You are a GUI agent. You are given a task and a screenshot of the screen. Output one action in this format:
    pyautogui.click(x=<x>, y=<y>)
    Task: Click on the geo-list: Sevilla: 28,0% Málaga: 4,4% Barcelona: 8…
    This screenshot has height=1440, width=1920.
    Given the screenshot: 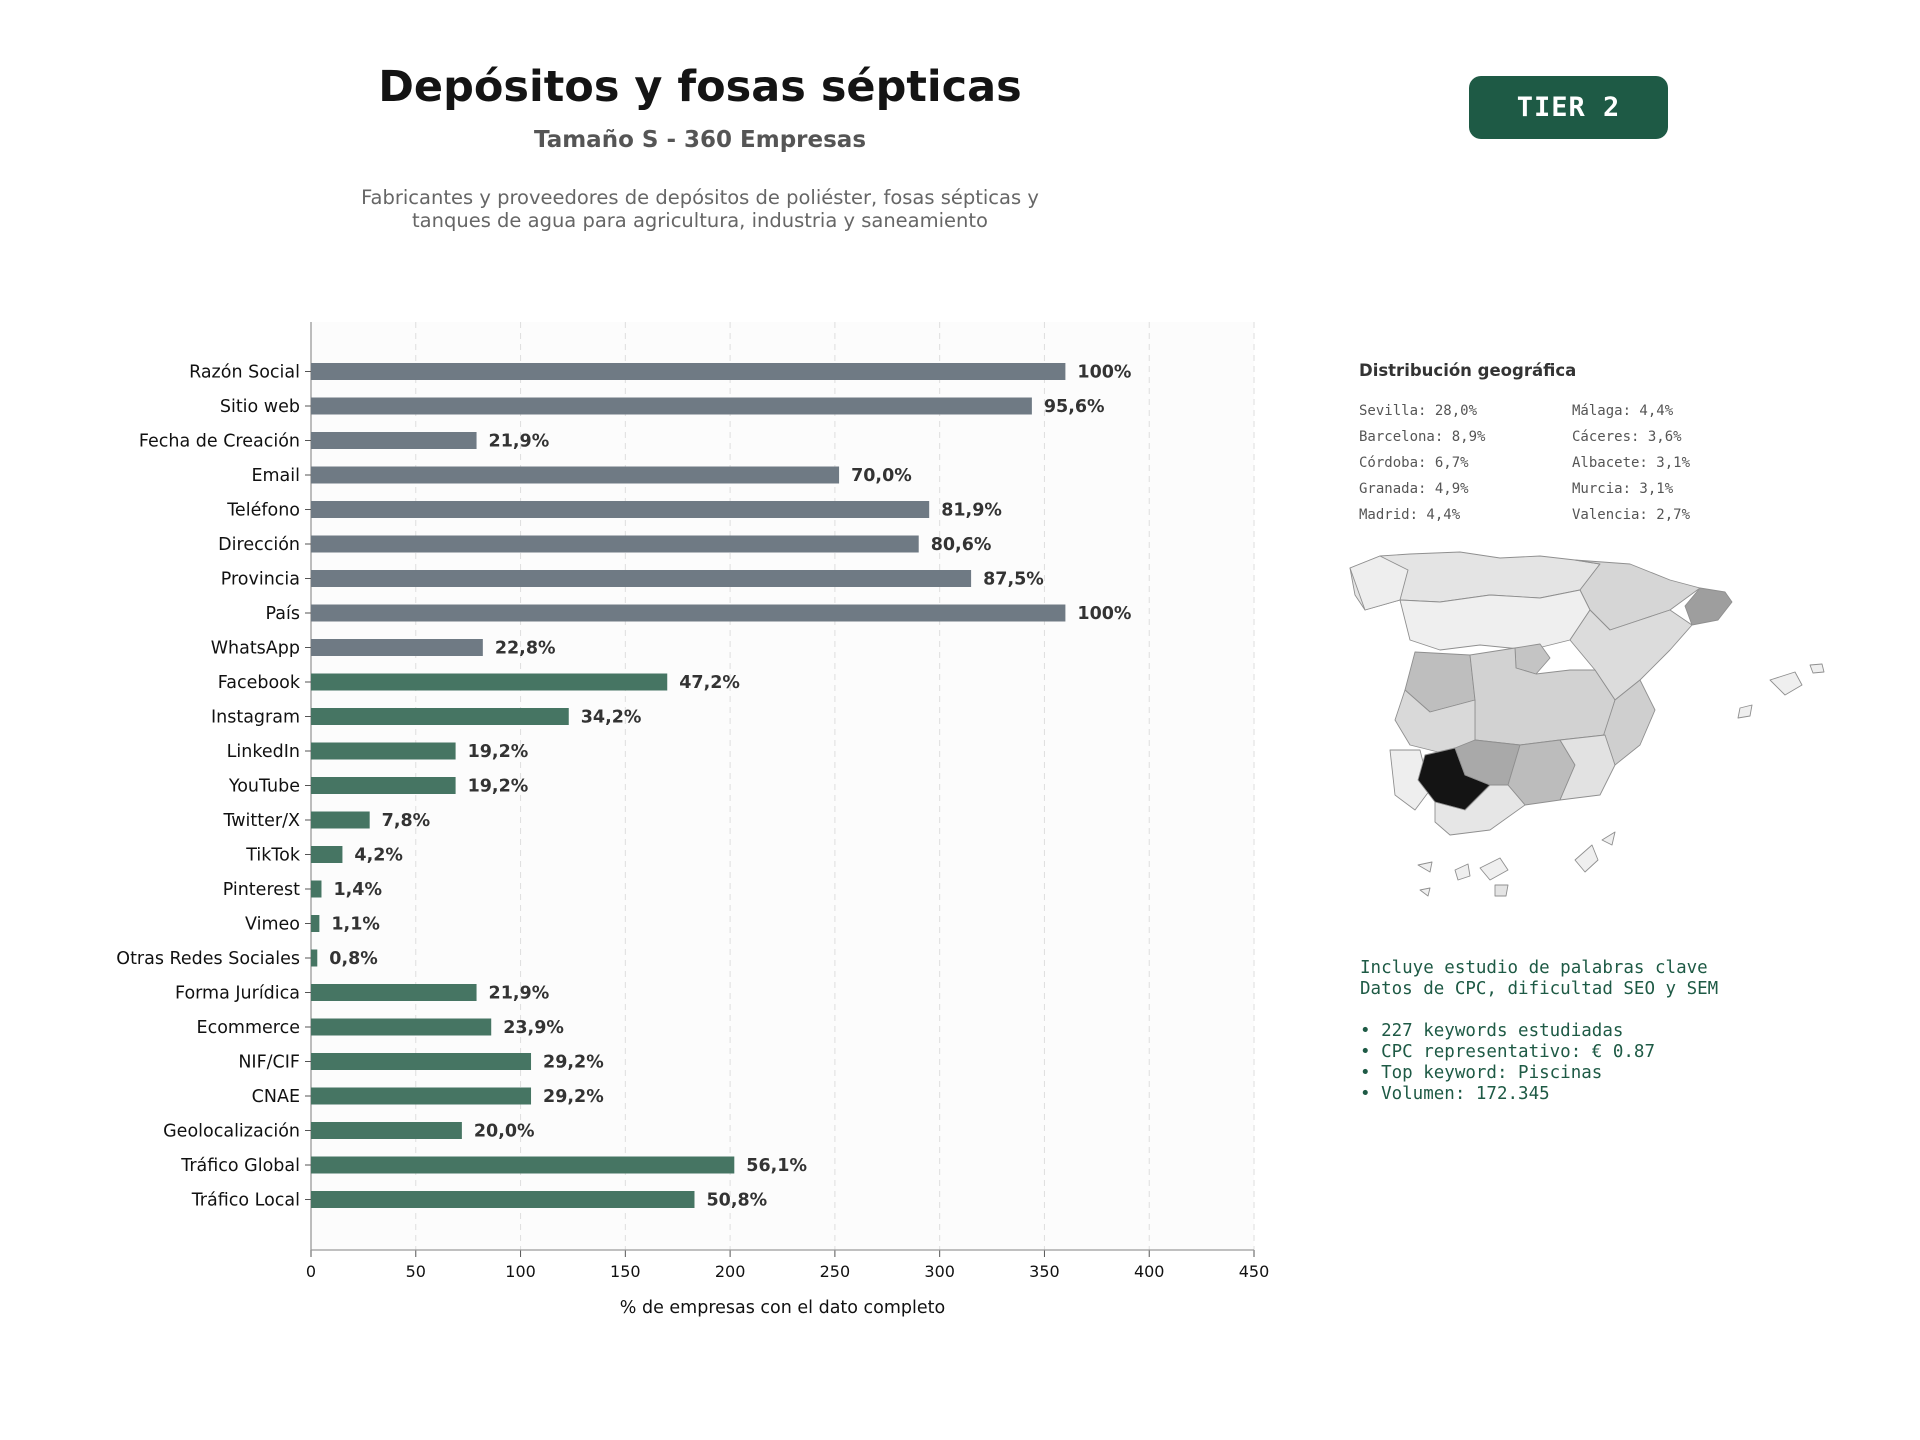 What is the action you would take?
    pyautogui.click(x=1549, y=463)
    